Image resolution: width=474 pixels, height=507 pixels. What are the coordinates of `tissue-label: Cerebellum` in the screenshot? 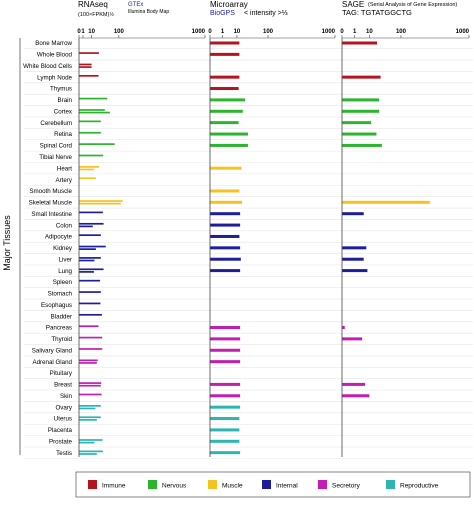 It's located at (56, 123).